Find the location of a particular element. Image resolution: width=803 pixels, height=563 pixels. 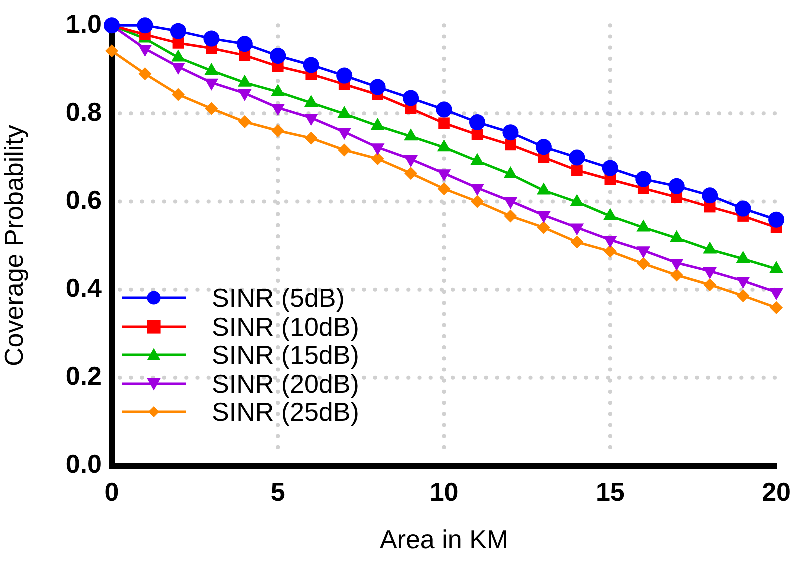

y-axis-title: Coverage Probability is located at coordinates (14, 245).